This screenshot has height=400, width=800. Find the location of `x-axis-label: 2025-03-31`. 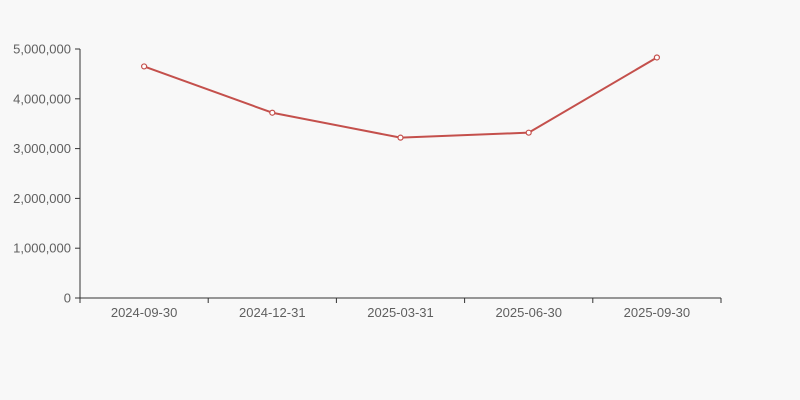

x-axis-label: 2025-03-31 is located at coordinates (400, 312).